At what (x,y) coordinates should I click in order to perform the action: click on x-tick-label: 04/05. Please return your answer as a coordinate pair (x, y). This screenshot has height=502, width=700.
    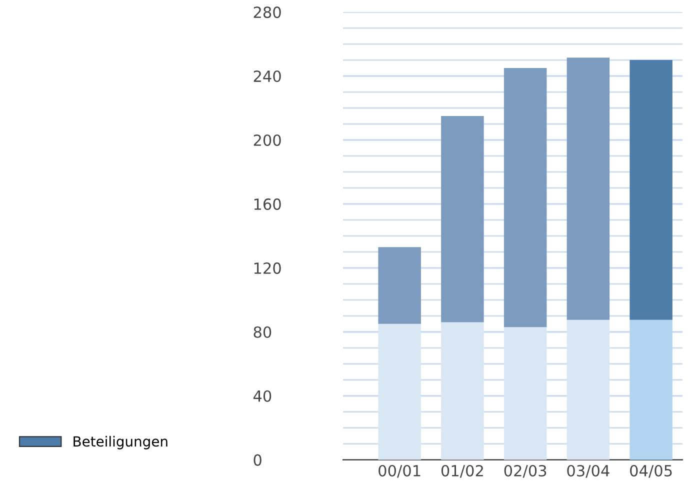
    Looking at the image, I should click on (651, 471).